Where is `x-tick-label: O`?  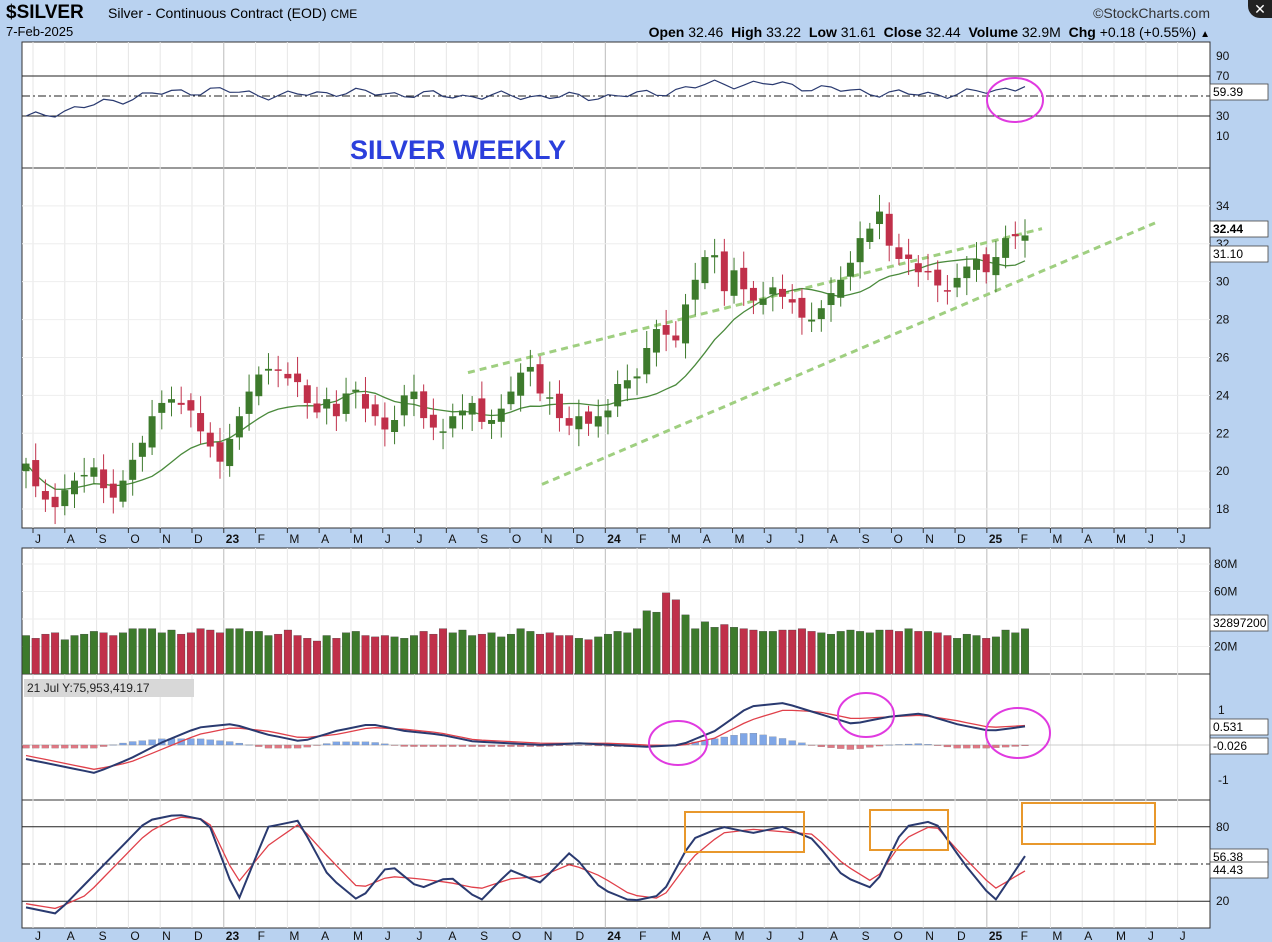
x-tick-label: O is located at coordinates (516, 539).